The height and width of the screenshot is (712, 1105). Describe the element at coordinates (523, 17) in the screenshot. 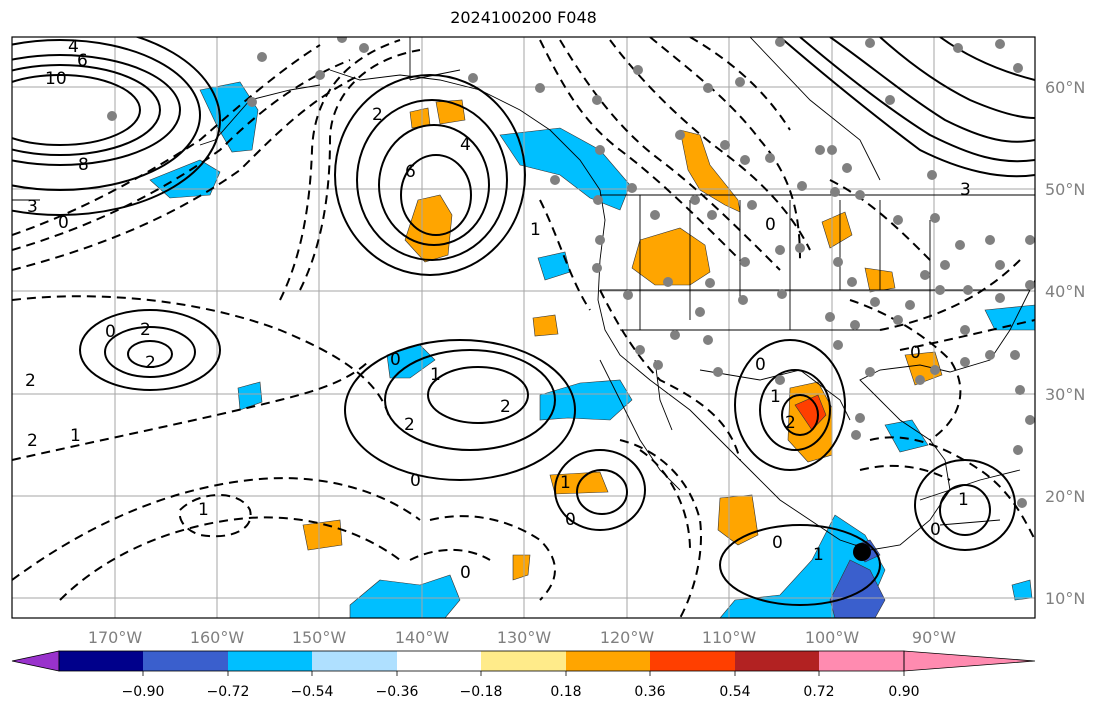

I see `map-title: 2024100200 F048` at that location.